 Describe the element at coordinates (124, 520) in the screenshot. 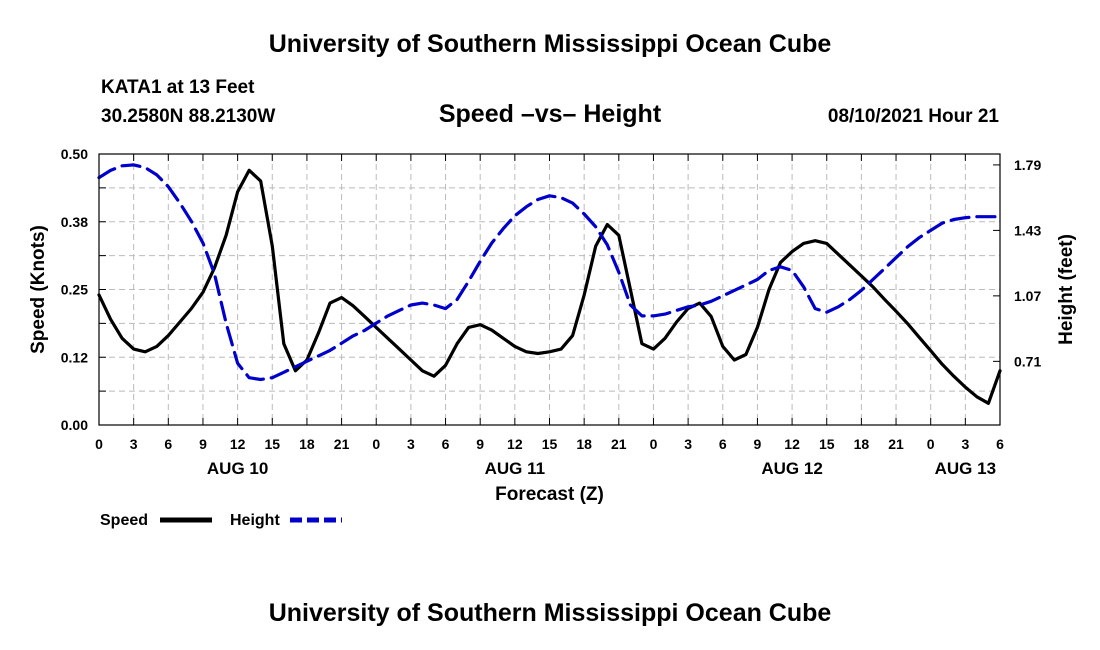

I see `legend-speed-label: Speed` at that location.